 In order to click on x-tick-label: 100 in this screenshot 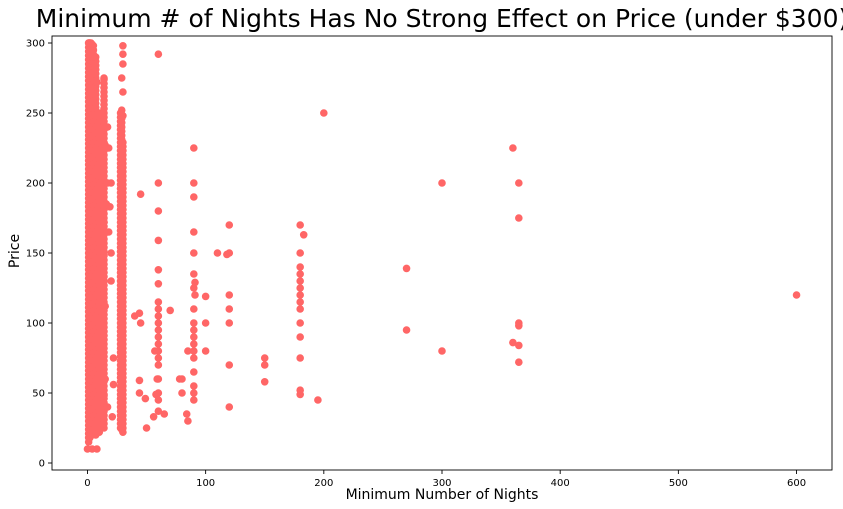, I will do `click(205, 483)`.